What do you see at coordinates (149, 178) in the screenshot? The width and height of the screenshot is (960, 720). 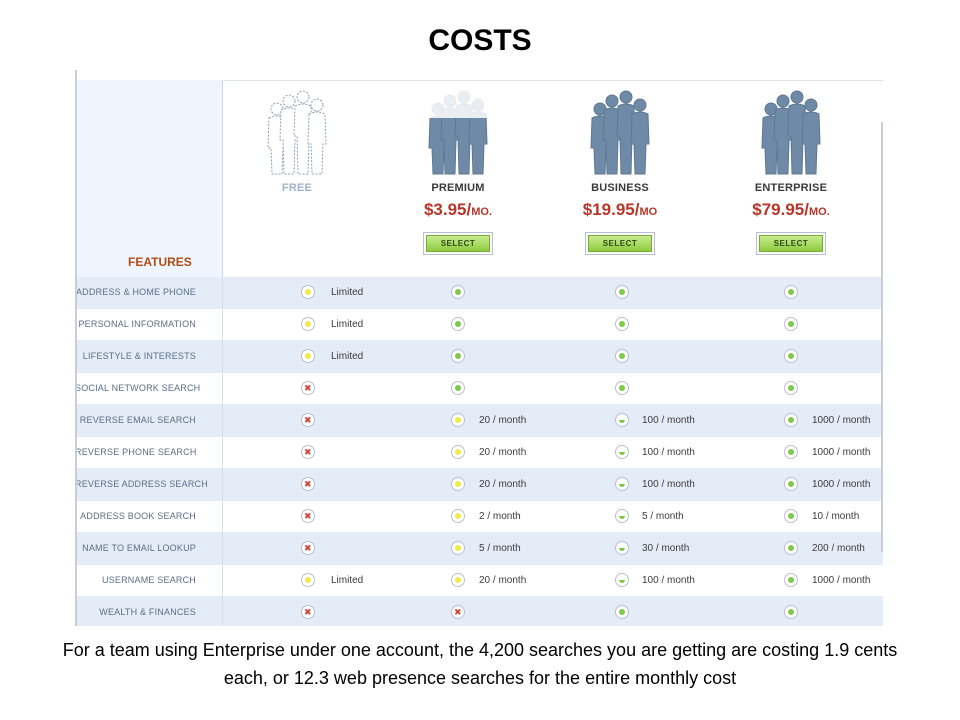 I see `features-header-cell` at bounding box center [149, 178].